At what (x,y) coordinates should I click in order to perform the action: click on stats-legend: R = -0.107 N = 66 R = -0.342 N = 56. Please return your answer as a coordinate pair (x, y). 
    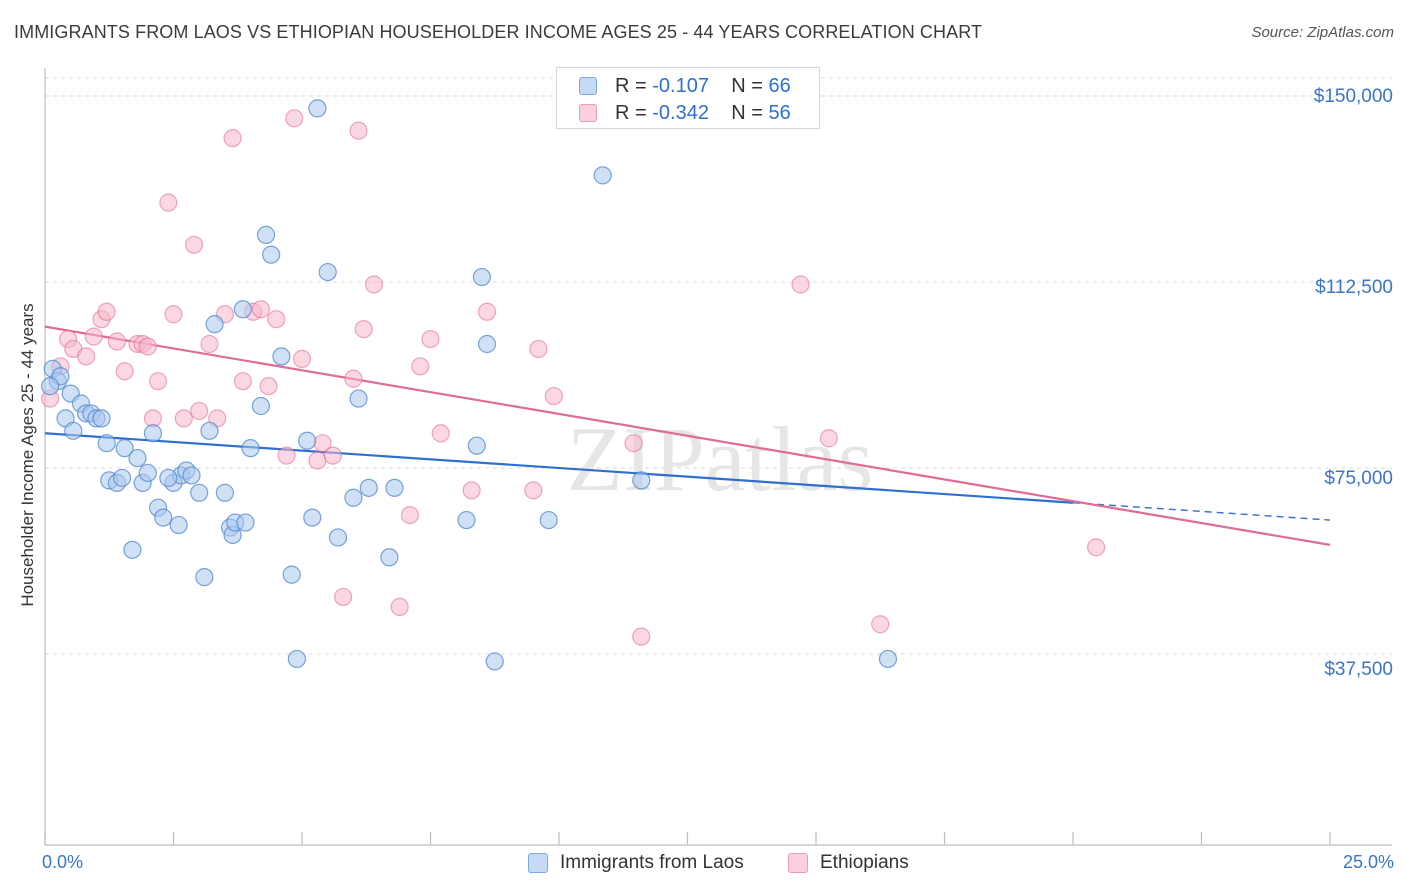
    Looking at the image, I should click on (688, 98).